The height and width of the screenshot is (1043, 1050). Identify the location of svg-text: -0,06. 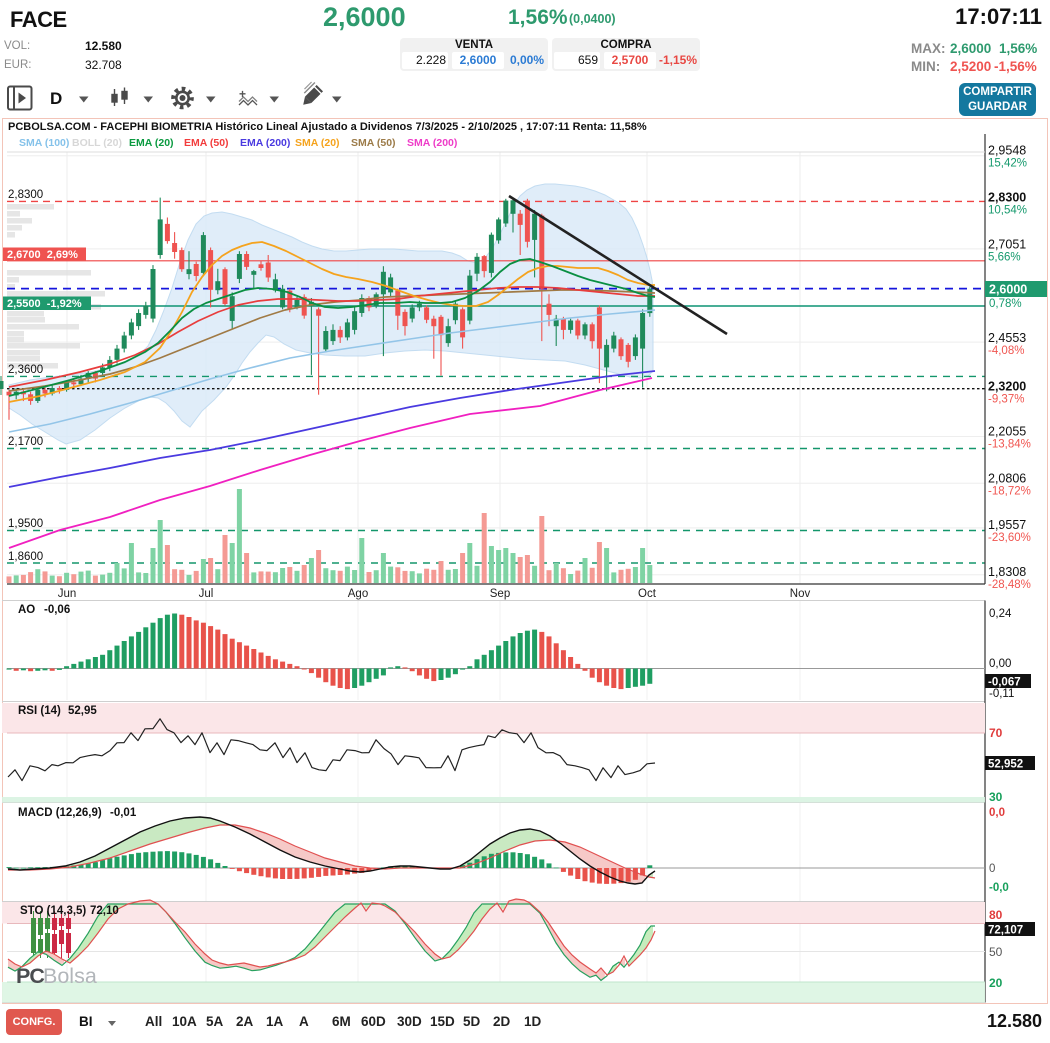
(57, 610).